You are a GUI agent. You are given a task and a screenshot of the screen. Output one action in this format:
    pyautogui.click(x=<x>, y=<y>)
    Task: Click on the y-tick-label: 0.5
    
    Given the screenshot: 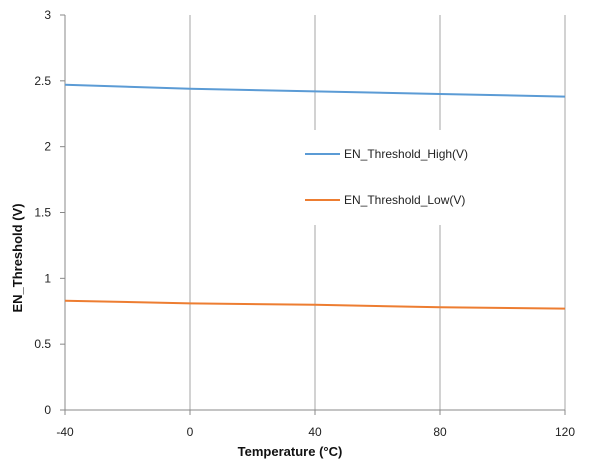 What is the action you would take?
    pyautogui.click(x=42, y=344)
    